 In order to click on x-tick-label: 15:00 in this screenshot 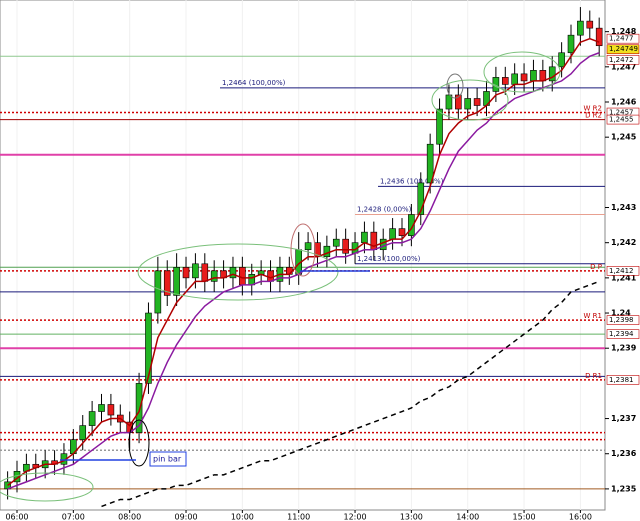, I will do `click(524, 517)`.